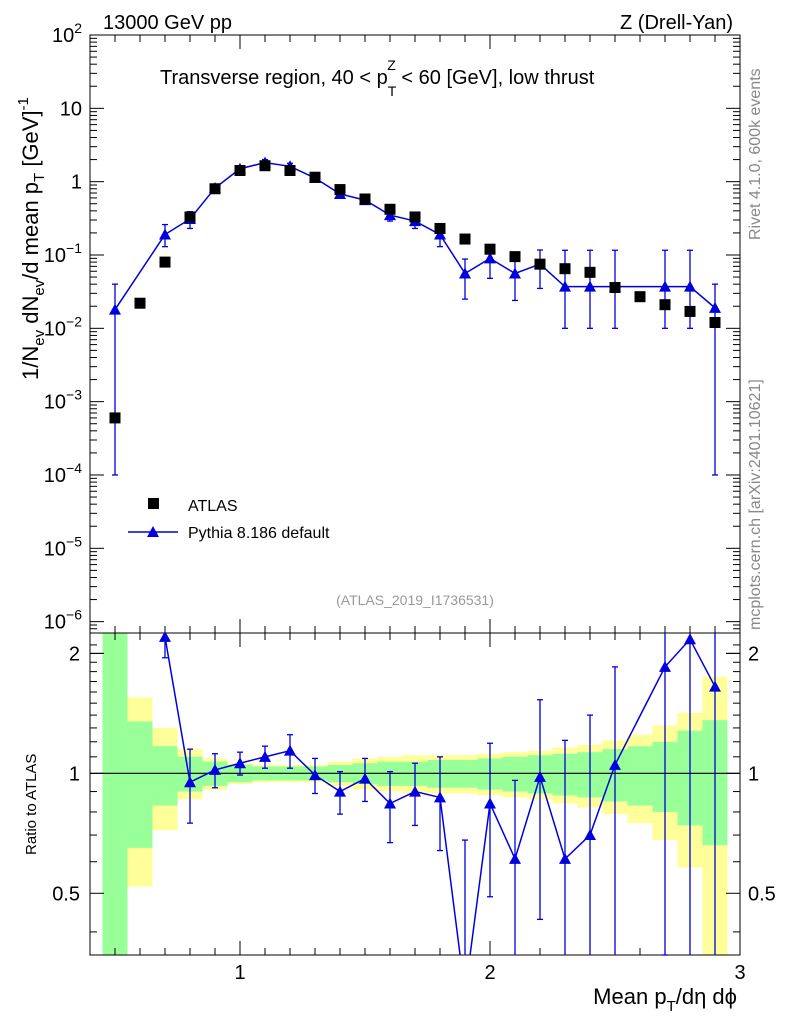  Describe the element at coordinates (762, 894) in the screenshot. I see `ratio-tick-label-right: 0.5` at that location.